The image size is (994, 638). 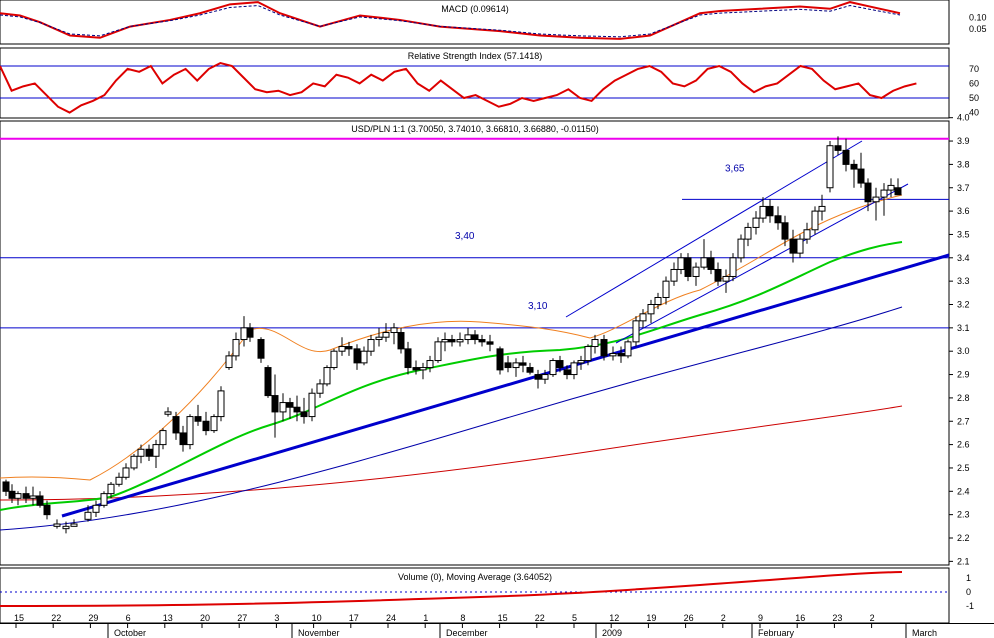 What do you see at coordinates (974, 113) in the screenshot?
I see `rsi-tick-label: 40` at bounding box center [974, 113].